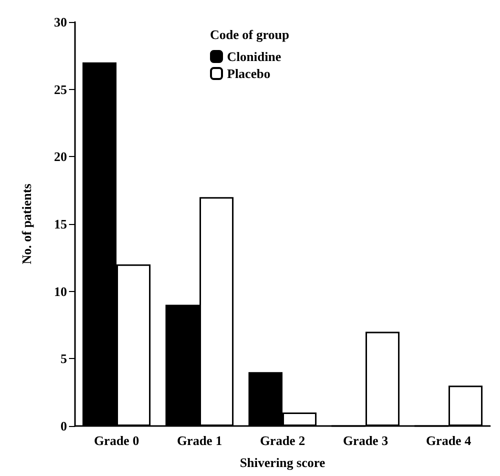 The width and height of the screenshot is (500, 476). What do you see at coordinates (64, 358) in the screenshot?
I see `y-tick-label: 5` at bounding box center [64, 358].